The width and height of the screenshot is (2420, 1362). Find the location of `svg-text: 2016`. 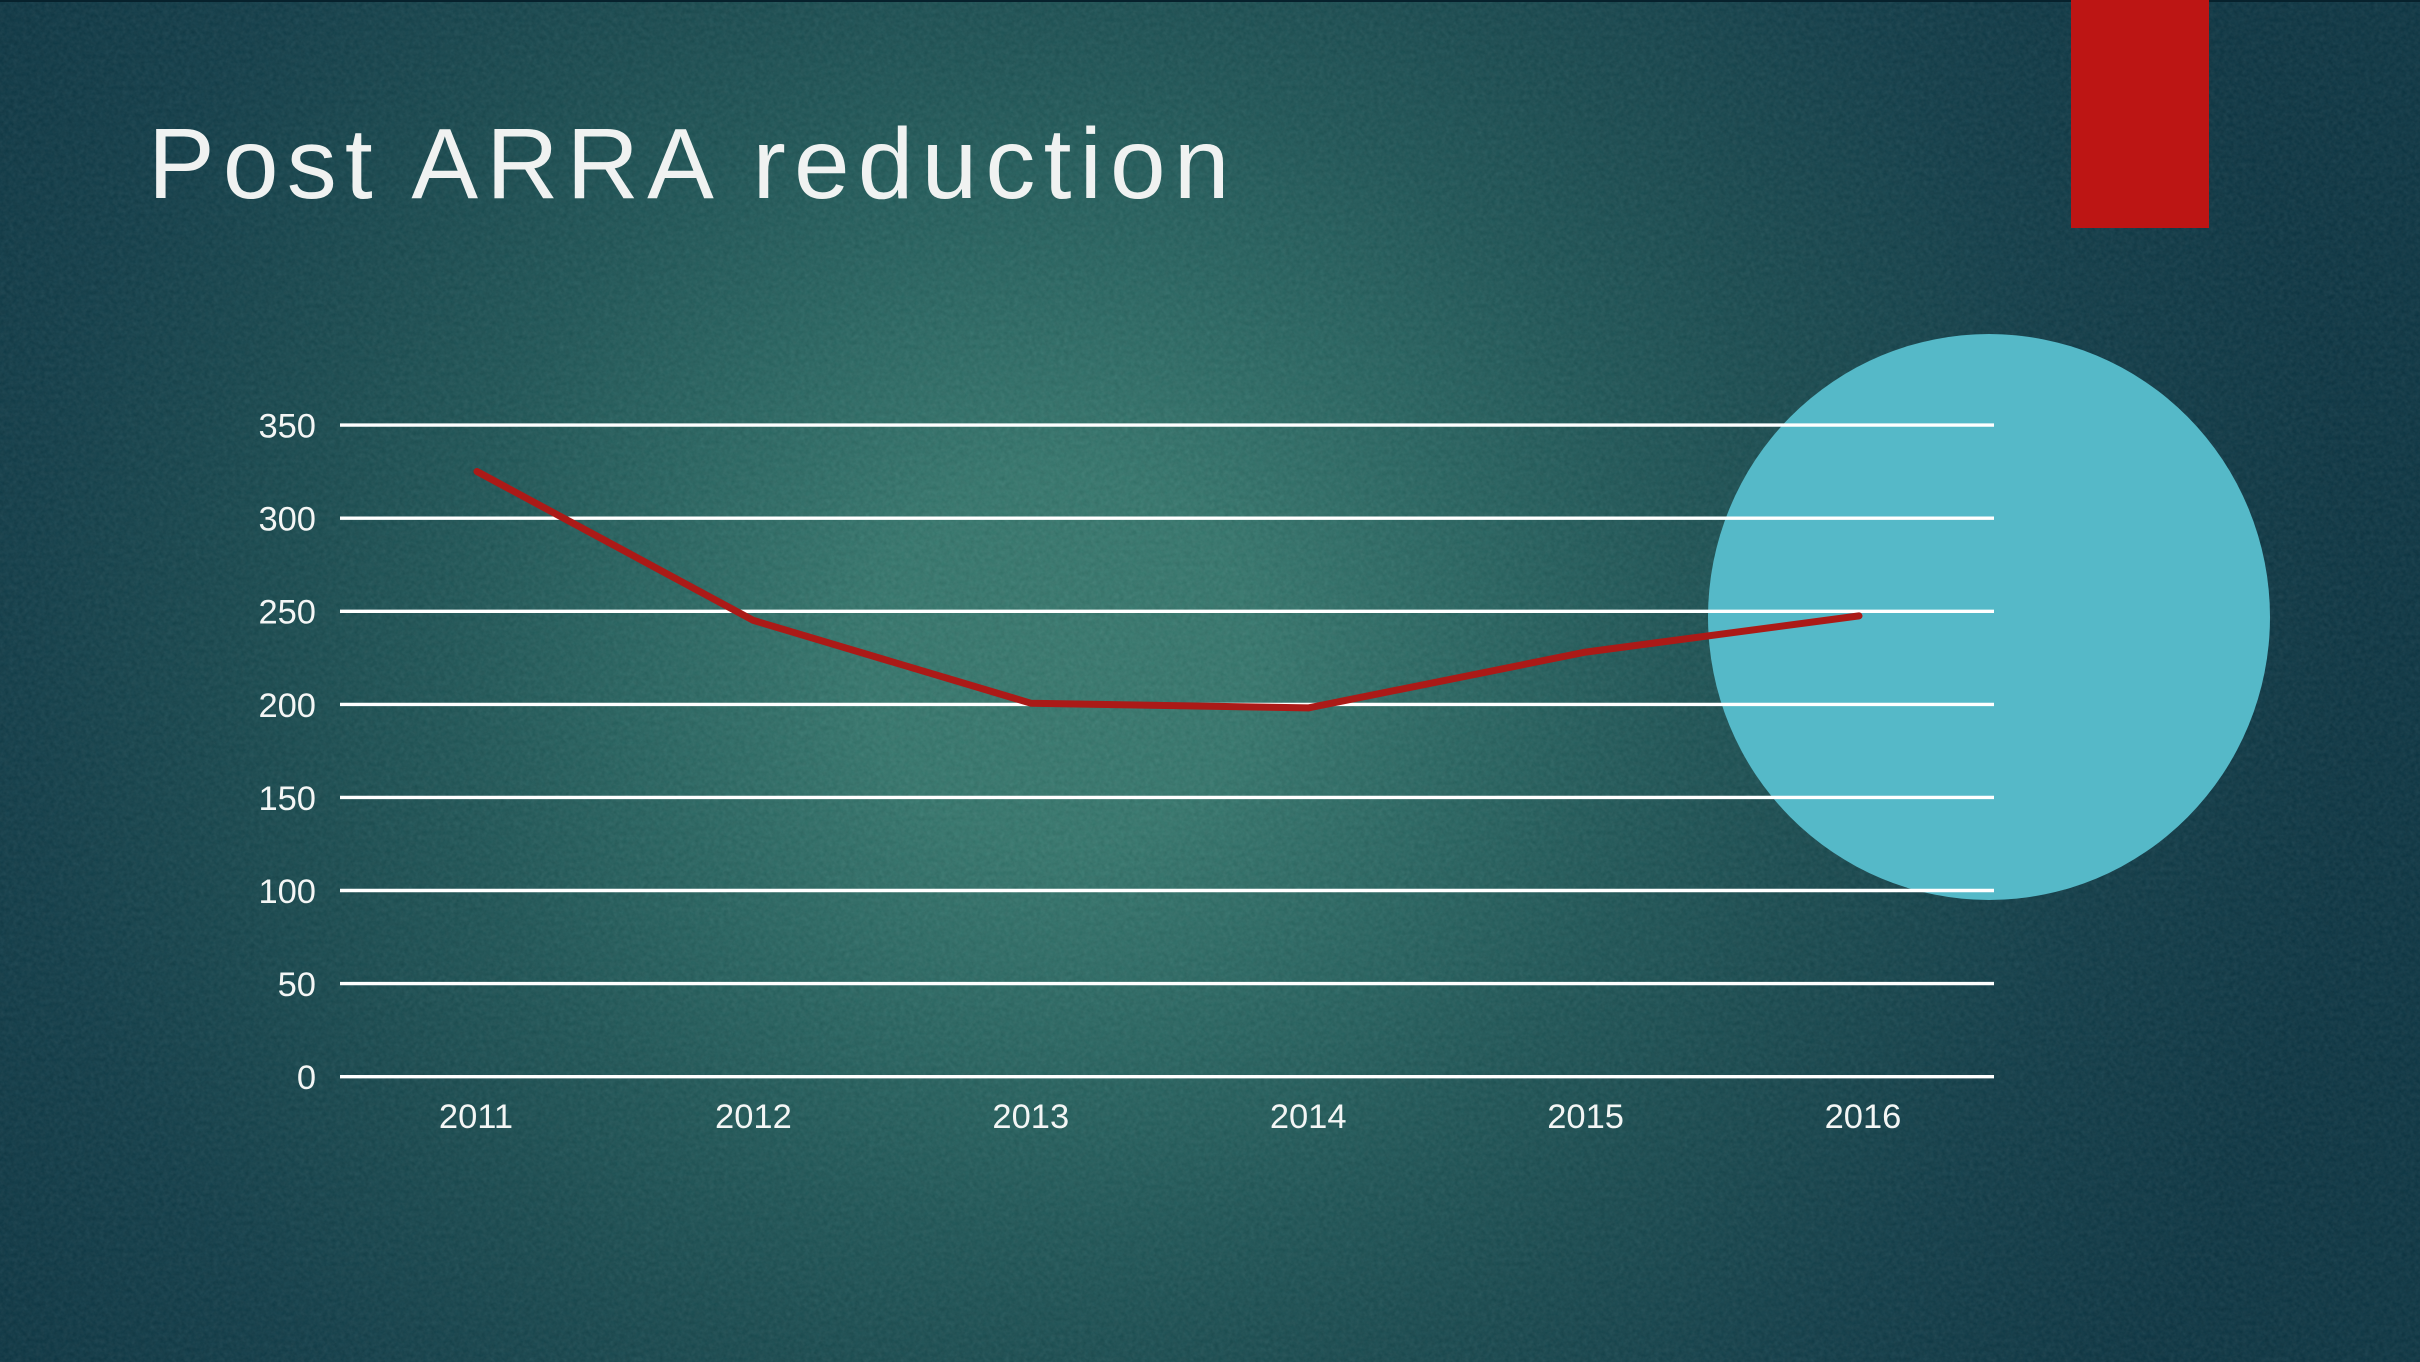

svg-text: 2016 is located at coordinates (1863, 1117).